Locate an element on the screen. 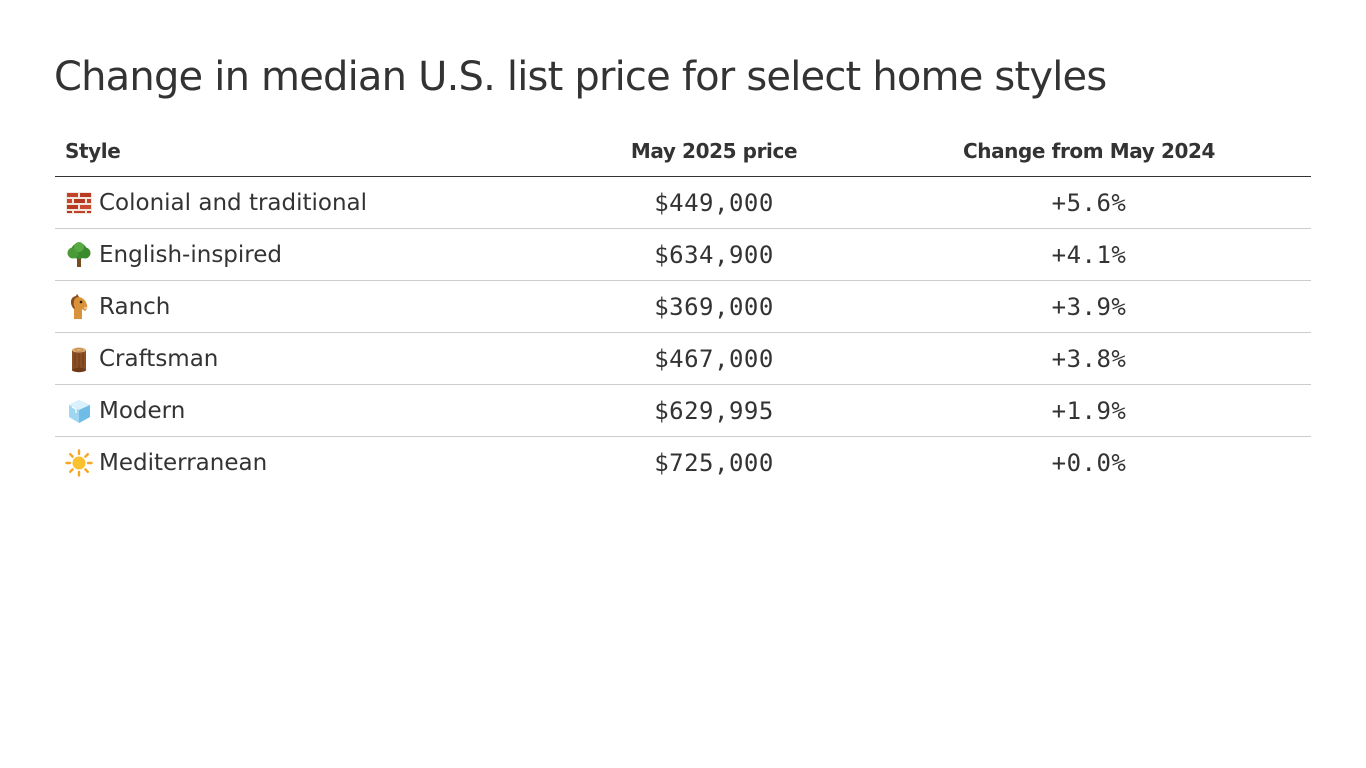 This screenshot has height=768, width=1366. change-cell: +1.9% is located at coordinates (1089, 410).